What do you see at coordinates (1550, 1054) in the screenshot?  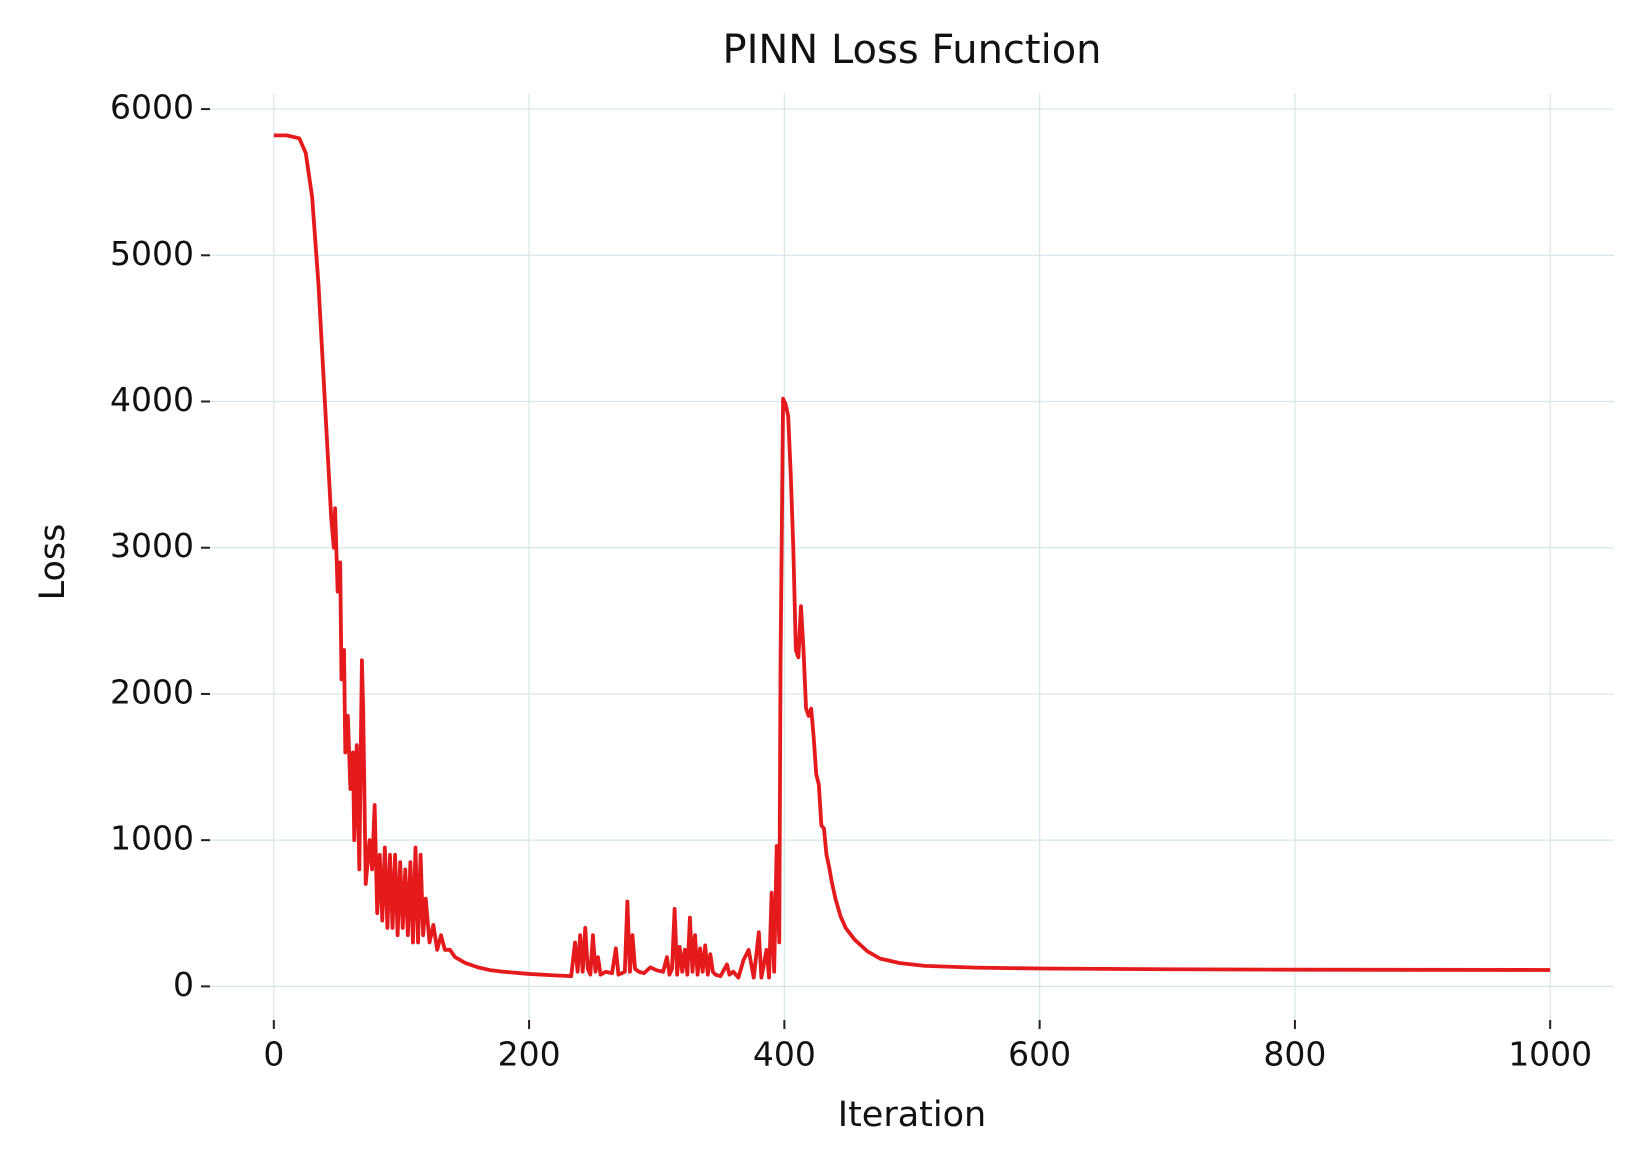 I see `x-tick-label: 1000` at bounding box center [1550, 1054].